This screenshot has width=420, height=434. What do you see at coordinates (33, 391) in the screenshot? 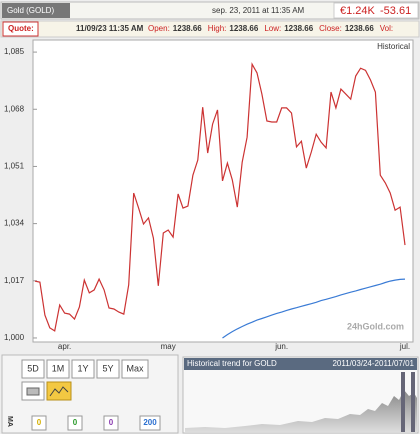
I see `print-icon` at bounding box center [33, 391].